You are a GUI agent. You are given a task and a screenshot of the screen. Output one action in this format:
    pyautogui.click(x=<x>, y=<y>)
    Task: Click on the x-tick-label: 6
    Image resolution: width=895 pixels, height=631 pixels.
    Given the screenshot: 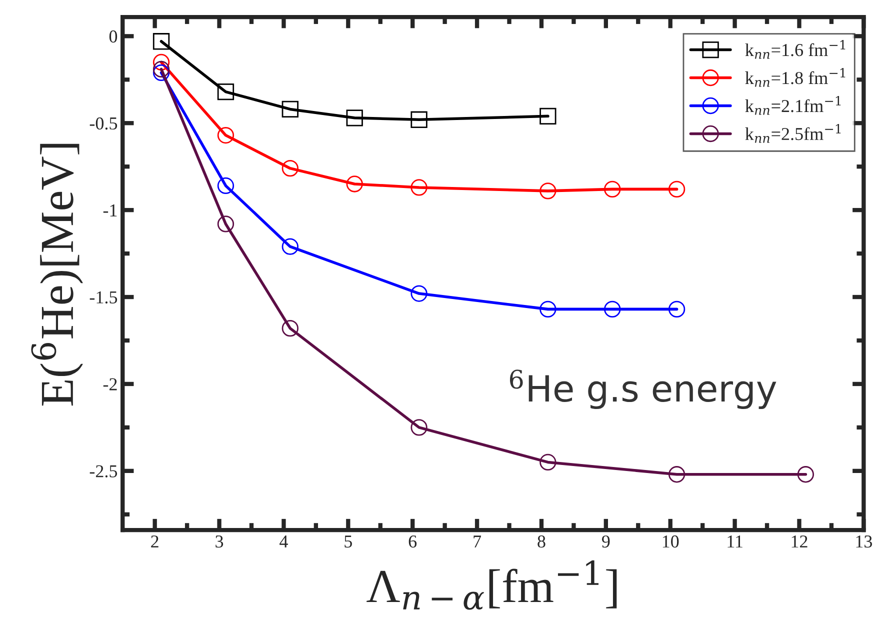 What is the action you would take?
    pyautogui.click(x=412, y=541)
    